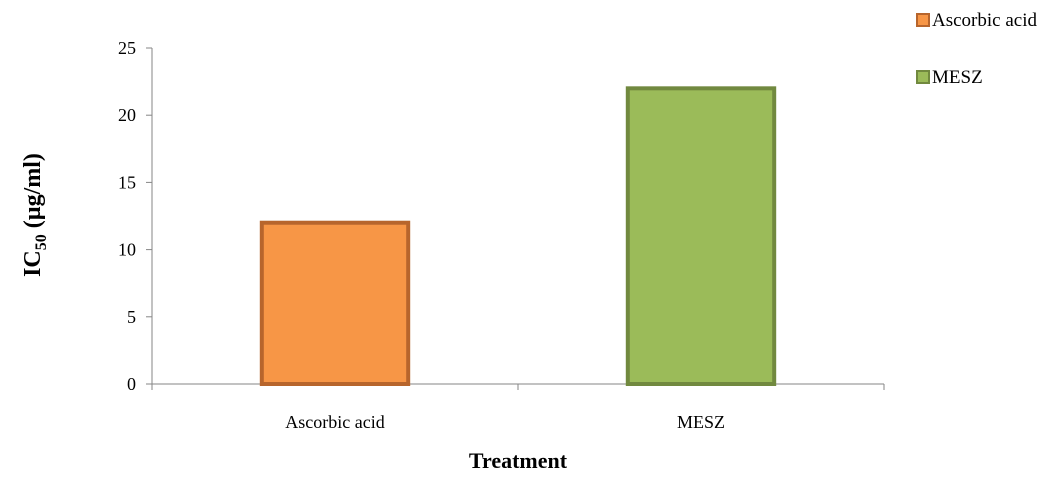 This screenshot has width=1064, height=479. I want to click on y-tick-label: 15, so click(127, 182).